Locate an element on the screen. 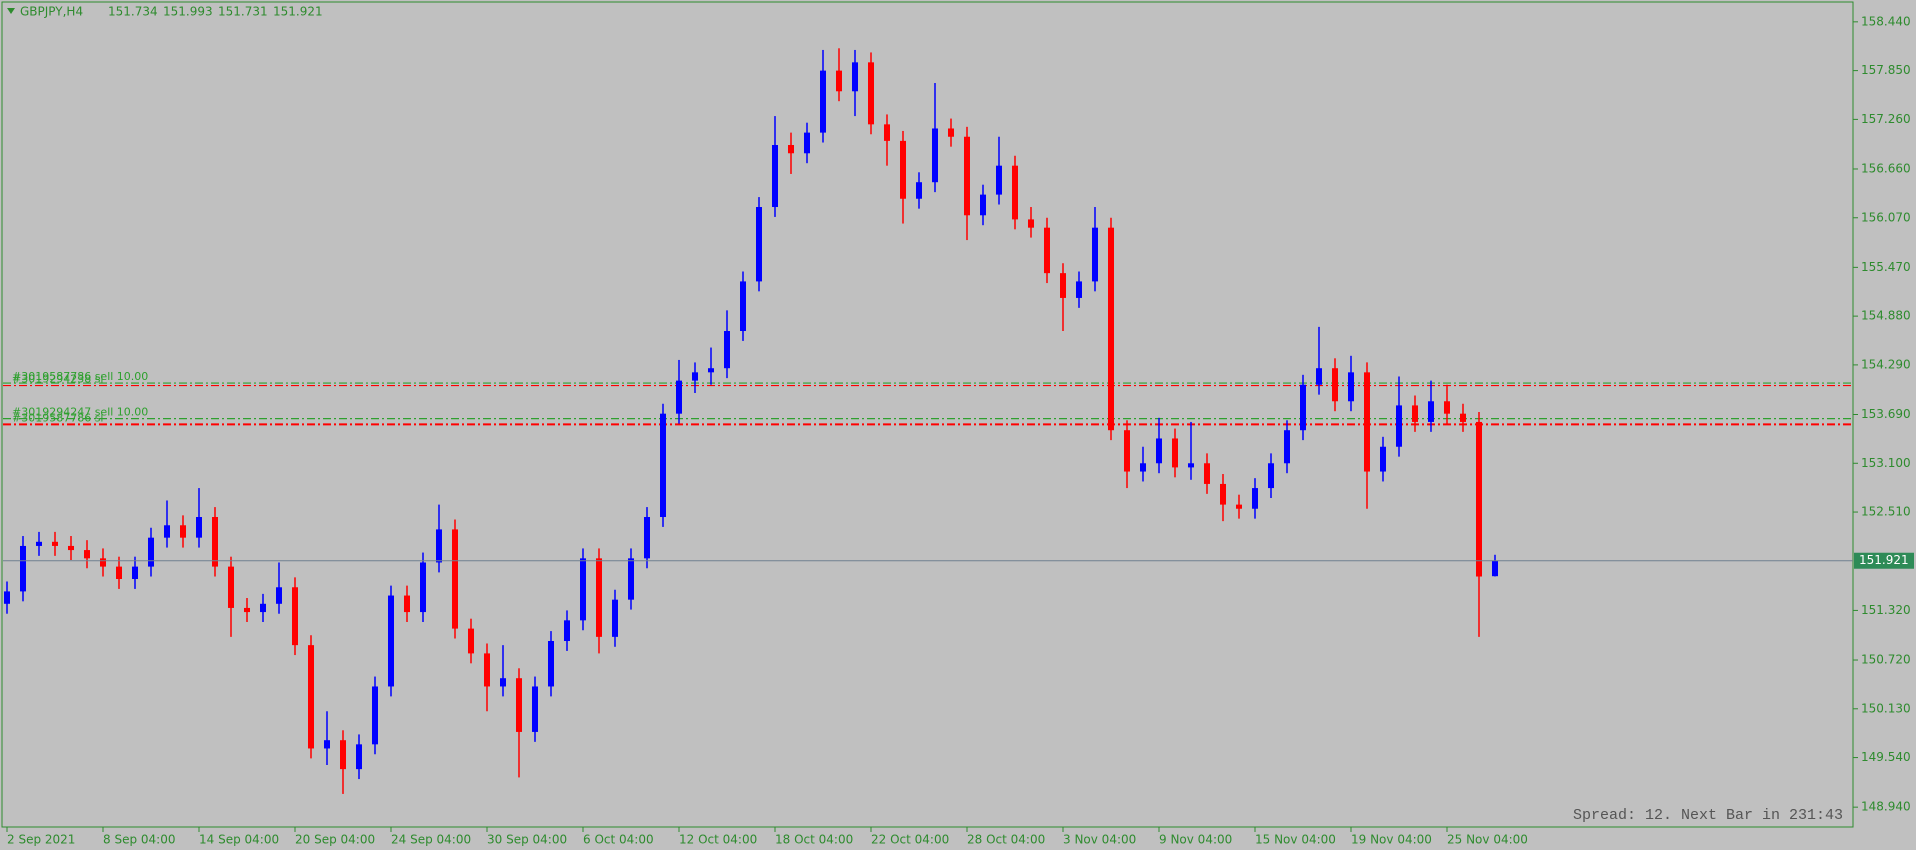 The width and height of the screenshot is (1916, 850). y-tick-label: 156.660 is located at coordinates (1886, 168).